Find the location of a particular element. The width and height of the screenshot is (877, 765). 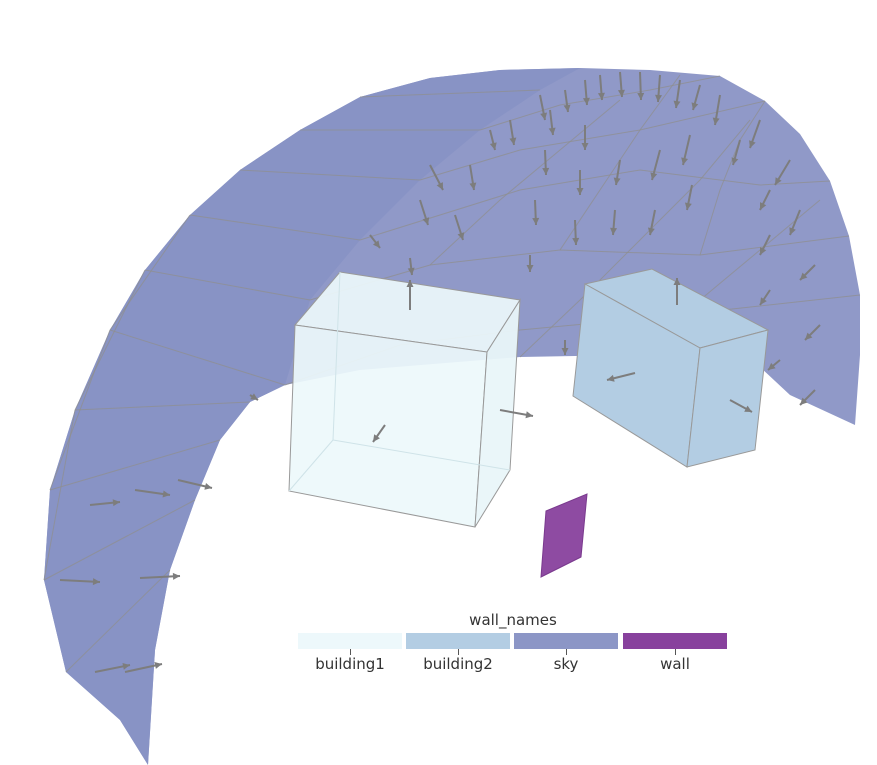

legend-label-sky: sky is located at coordinates (566, 664).